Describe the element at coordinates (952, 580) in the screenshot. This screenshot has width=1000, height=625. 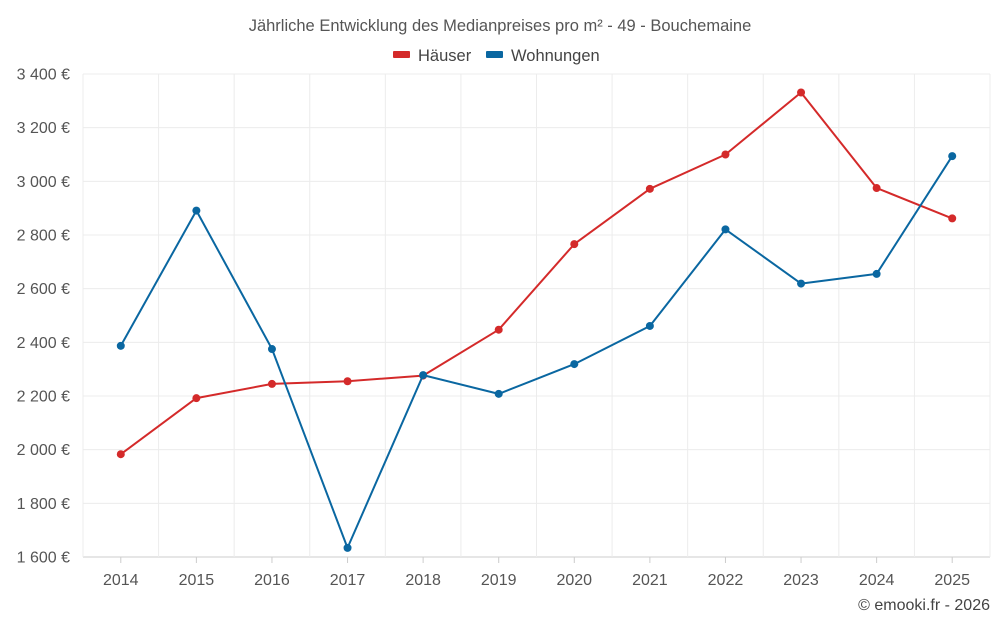
I see `x-tick-label: 2025` at that location.